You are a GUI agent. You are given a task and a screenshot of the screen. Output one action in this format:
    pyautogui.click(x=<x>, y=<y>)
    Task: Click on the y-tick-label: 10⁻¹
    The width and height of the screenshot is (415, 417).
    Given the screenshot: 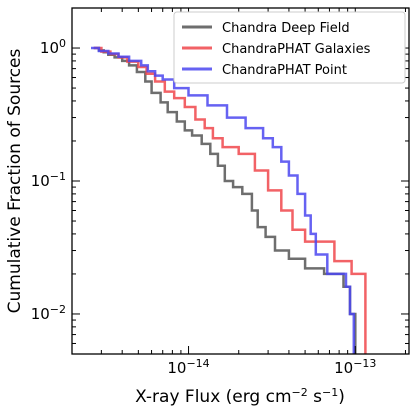 What is the action you would take?
    pyautogui.click(x=48, y=180)
    